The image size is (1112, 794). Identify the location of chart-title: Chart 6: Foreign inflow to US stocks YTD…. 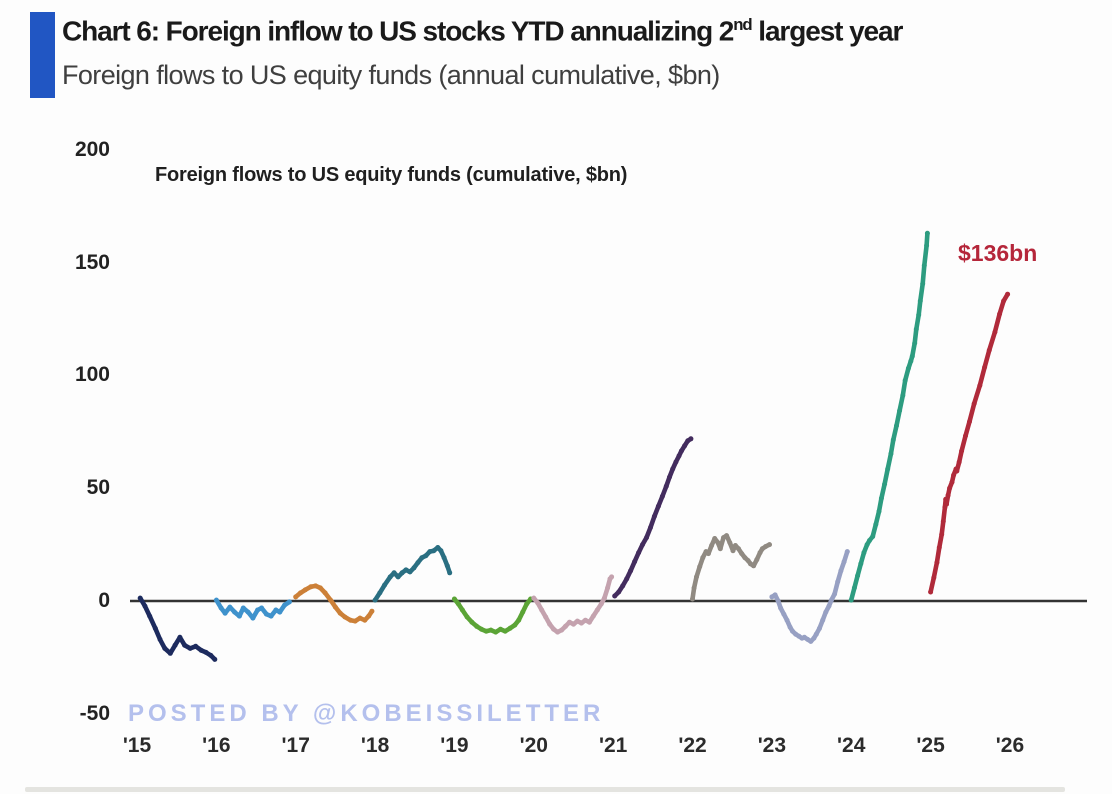
(582, 31).